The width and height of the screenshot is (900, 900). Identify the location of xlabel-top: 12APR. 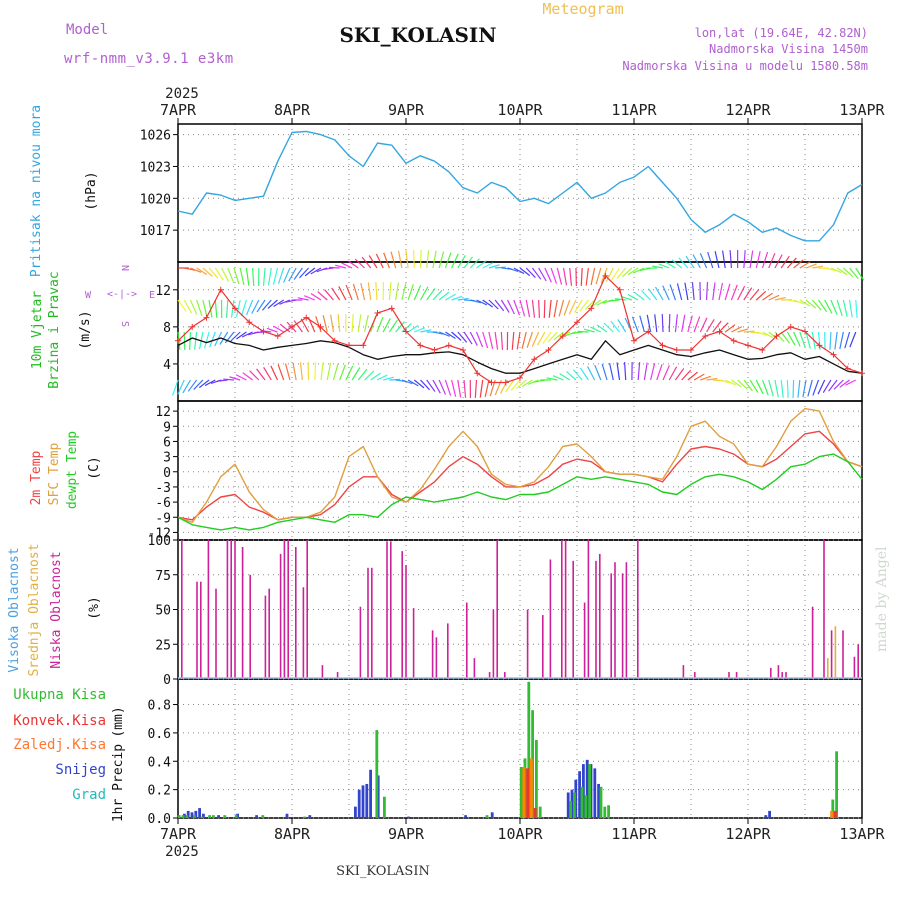
(748, 110).